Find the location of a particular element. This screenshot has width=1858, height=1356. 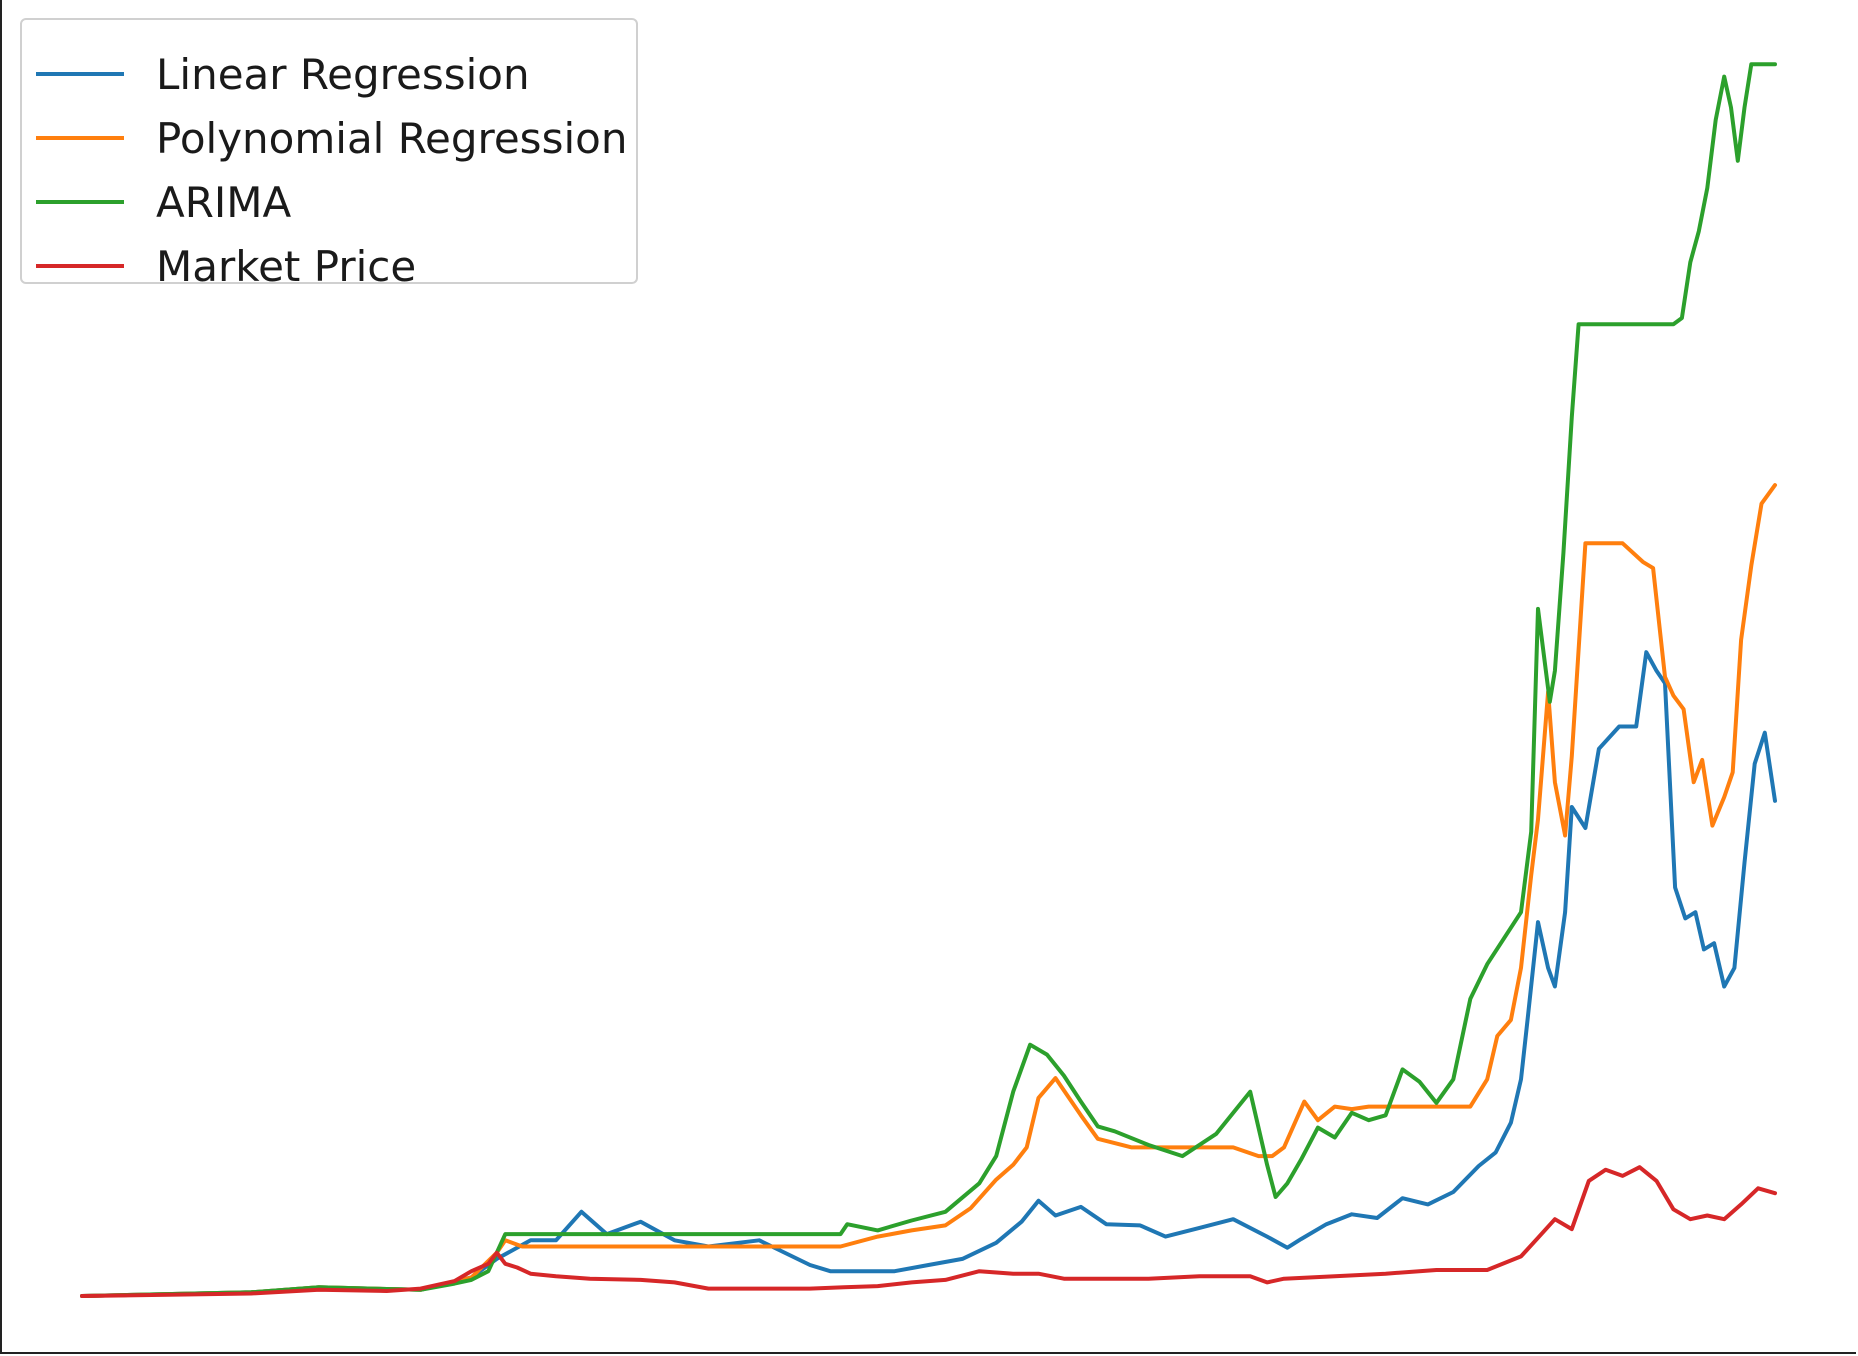

legend-entry-market-price: Market Price is located at coordinates (226, 266).